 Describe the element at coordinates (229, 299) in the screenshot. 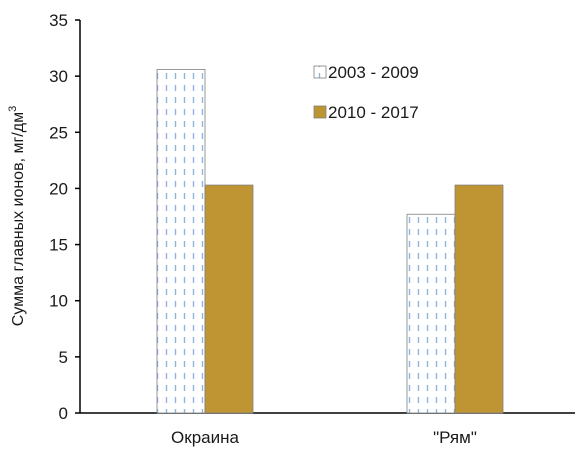

I see `bar-series-2010-2017-okraina` at that location.